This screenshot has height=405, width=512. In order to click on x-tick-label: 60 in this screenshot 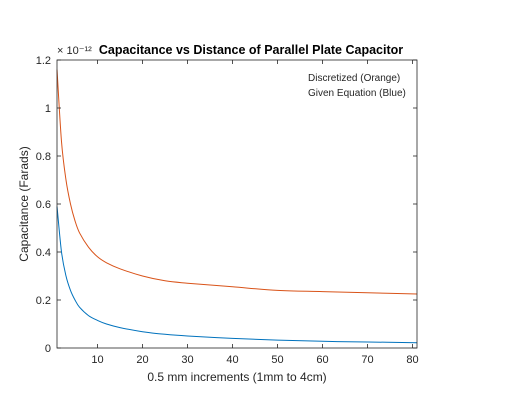, I will do `click(322, 360)`.